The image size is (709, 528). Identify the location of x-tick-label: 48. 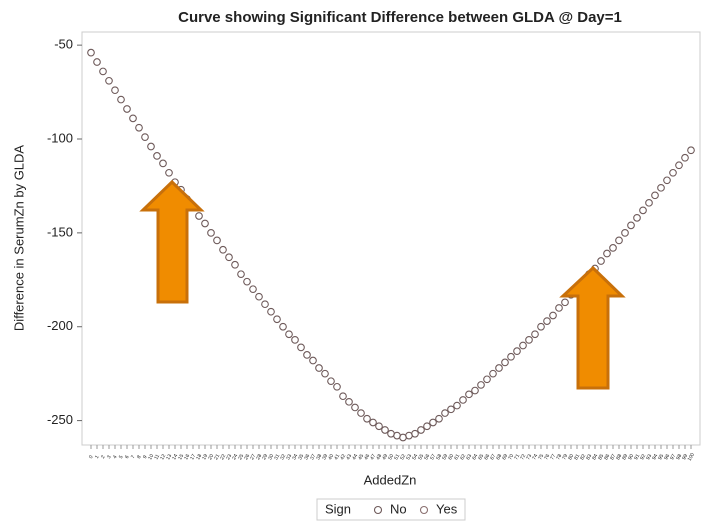
(379, 457).